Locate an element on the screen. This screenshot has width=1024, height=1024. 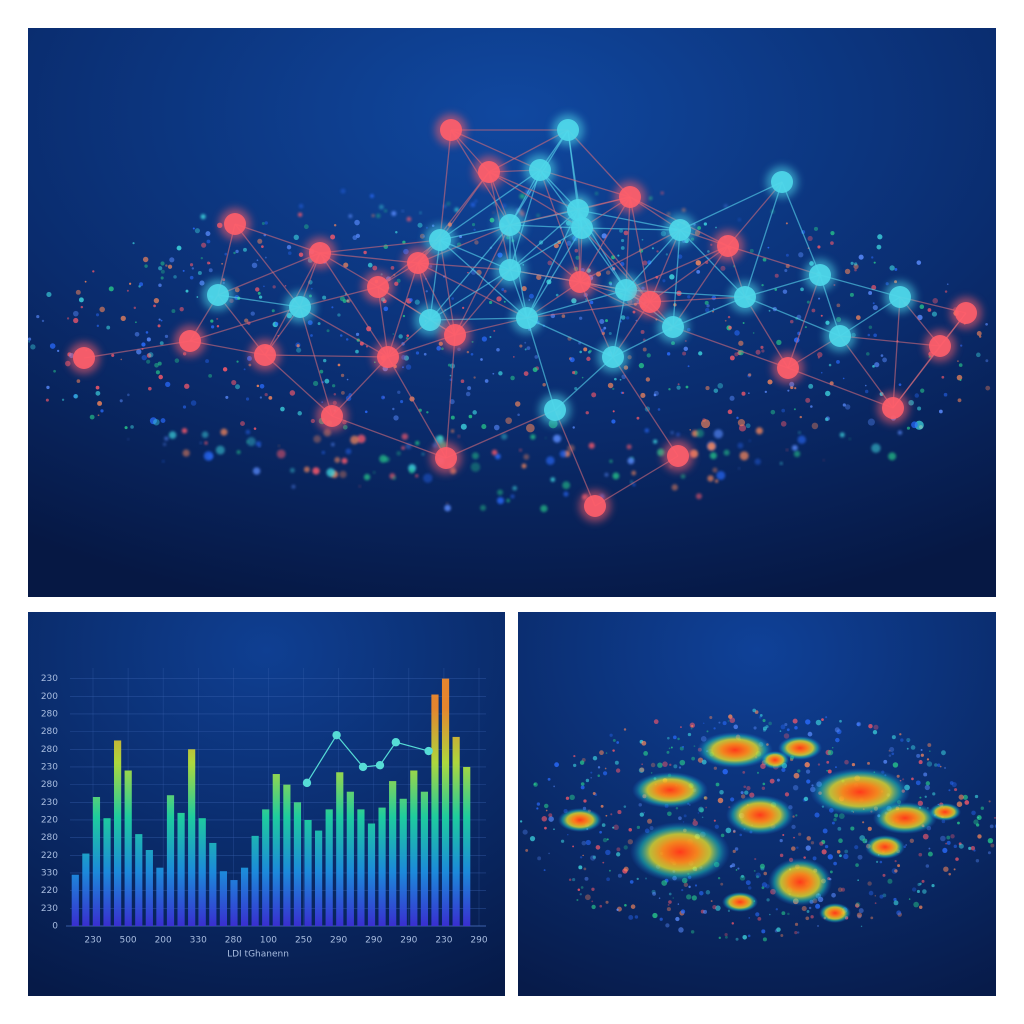
x-tick-label: 250 is located at coordinates (303, 941).